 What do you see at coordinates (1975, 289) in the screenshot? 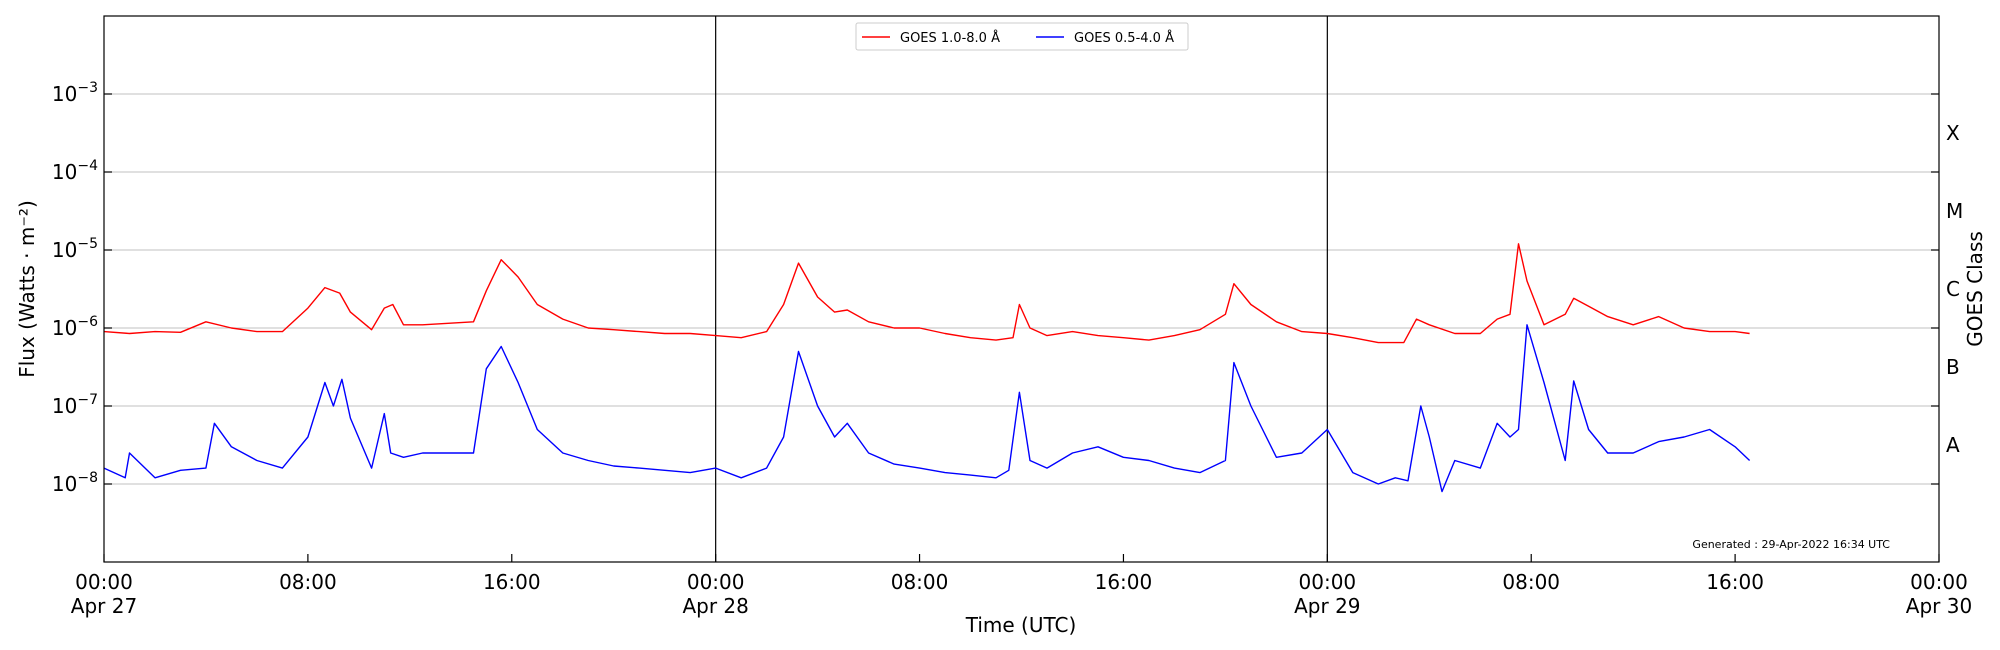
I see `right-axis-title: GOES Class` at bounding box center [1975, 289].